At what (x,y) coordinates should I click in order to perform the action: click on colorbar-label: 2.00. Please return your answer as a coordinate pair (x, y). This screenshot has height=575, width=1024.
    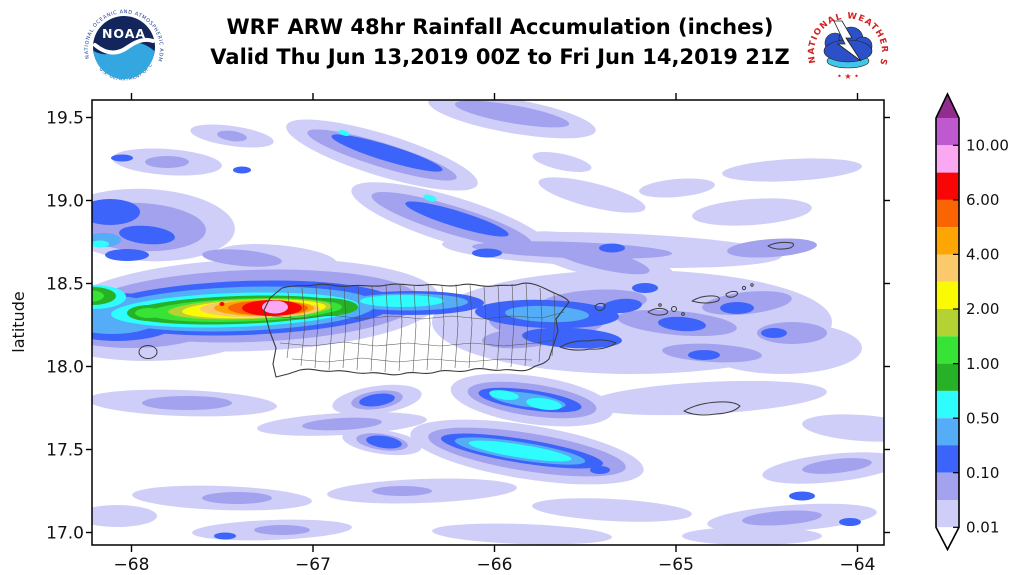
    Looking at the image, I should click on (982, 309).